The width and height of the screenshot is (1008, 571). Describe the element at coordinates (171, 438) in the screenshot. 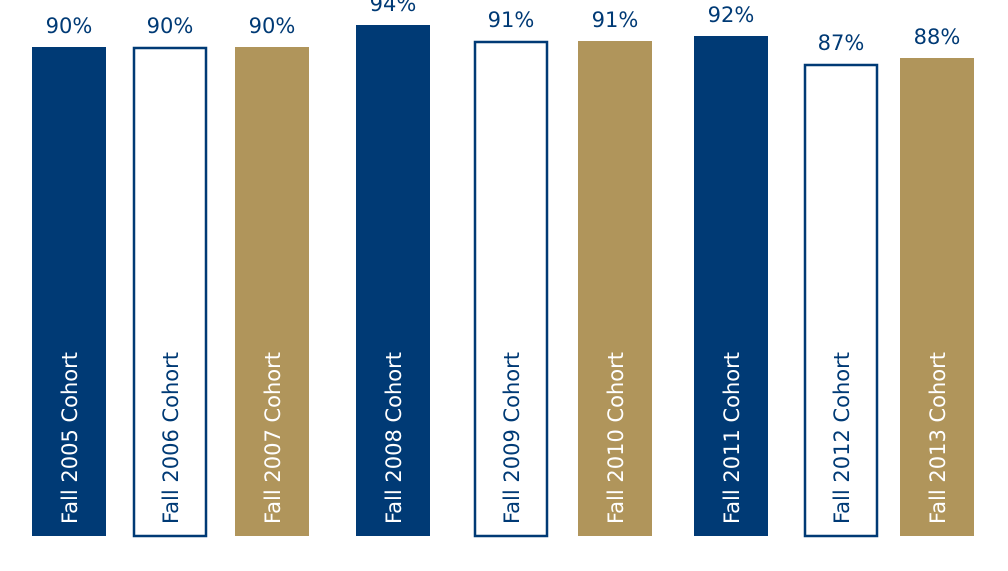

I see `category-label-2: Fall 2006 Cohort` at that location.